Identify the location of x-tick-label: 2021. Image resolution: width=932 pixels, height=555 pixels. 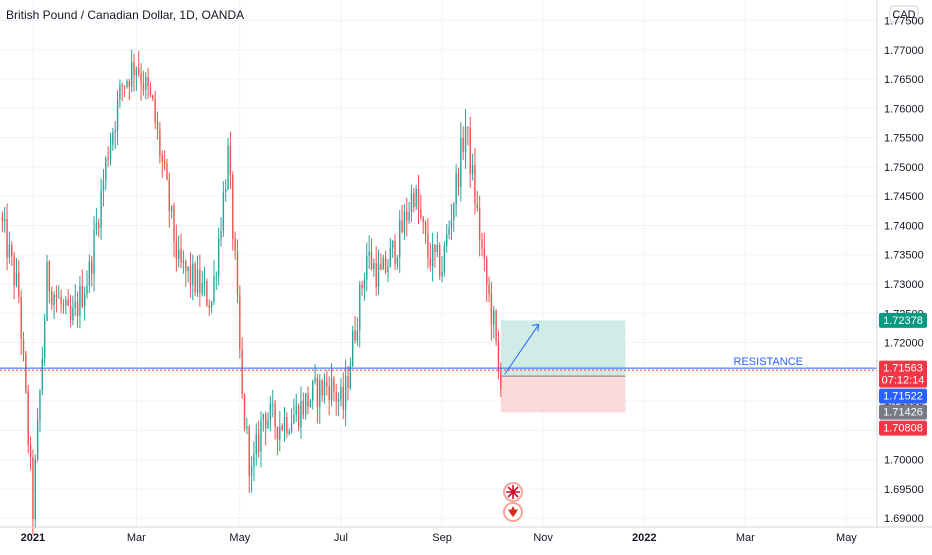
(33, 538).